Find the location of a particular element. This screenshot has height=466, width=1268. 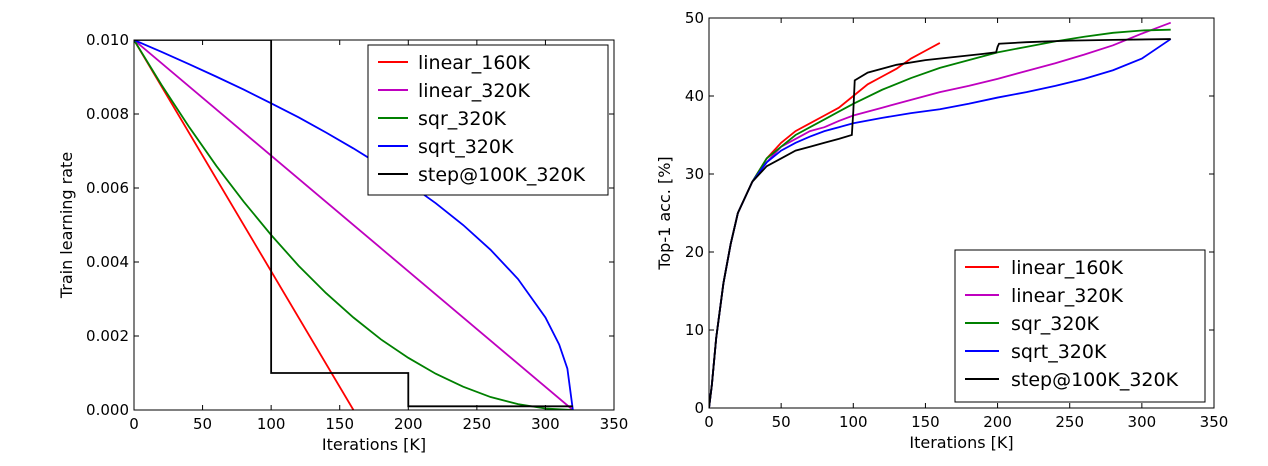

y-tick-label: 10 is located at coordinates (694, 330).